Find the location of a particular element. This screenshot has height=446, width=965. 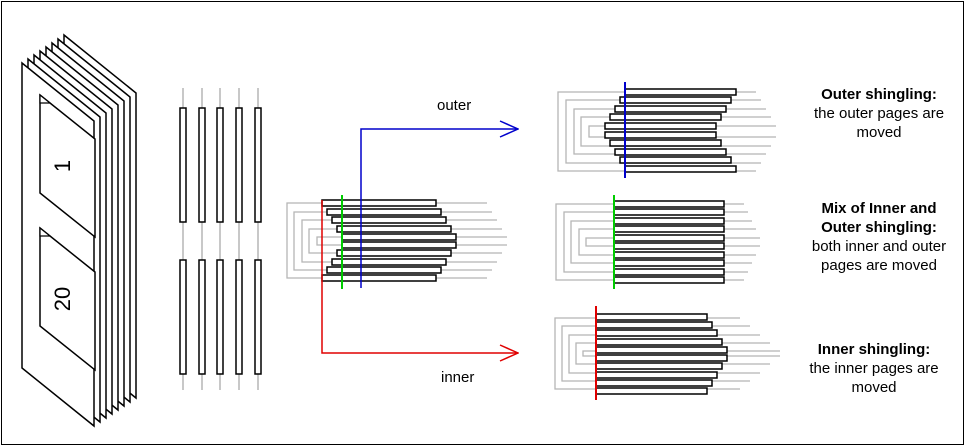

caption-inner-line1: the inner pages are is located at coordinates (873, 368).